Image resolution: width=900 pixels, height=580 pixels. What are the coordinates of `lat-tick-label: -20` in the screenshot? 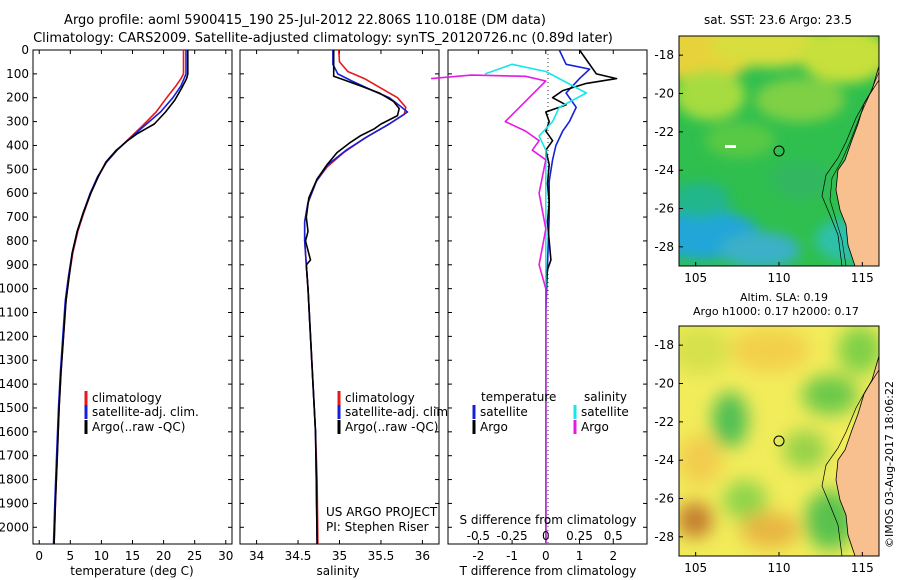 It's located at (664, 384).